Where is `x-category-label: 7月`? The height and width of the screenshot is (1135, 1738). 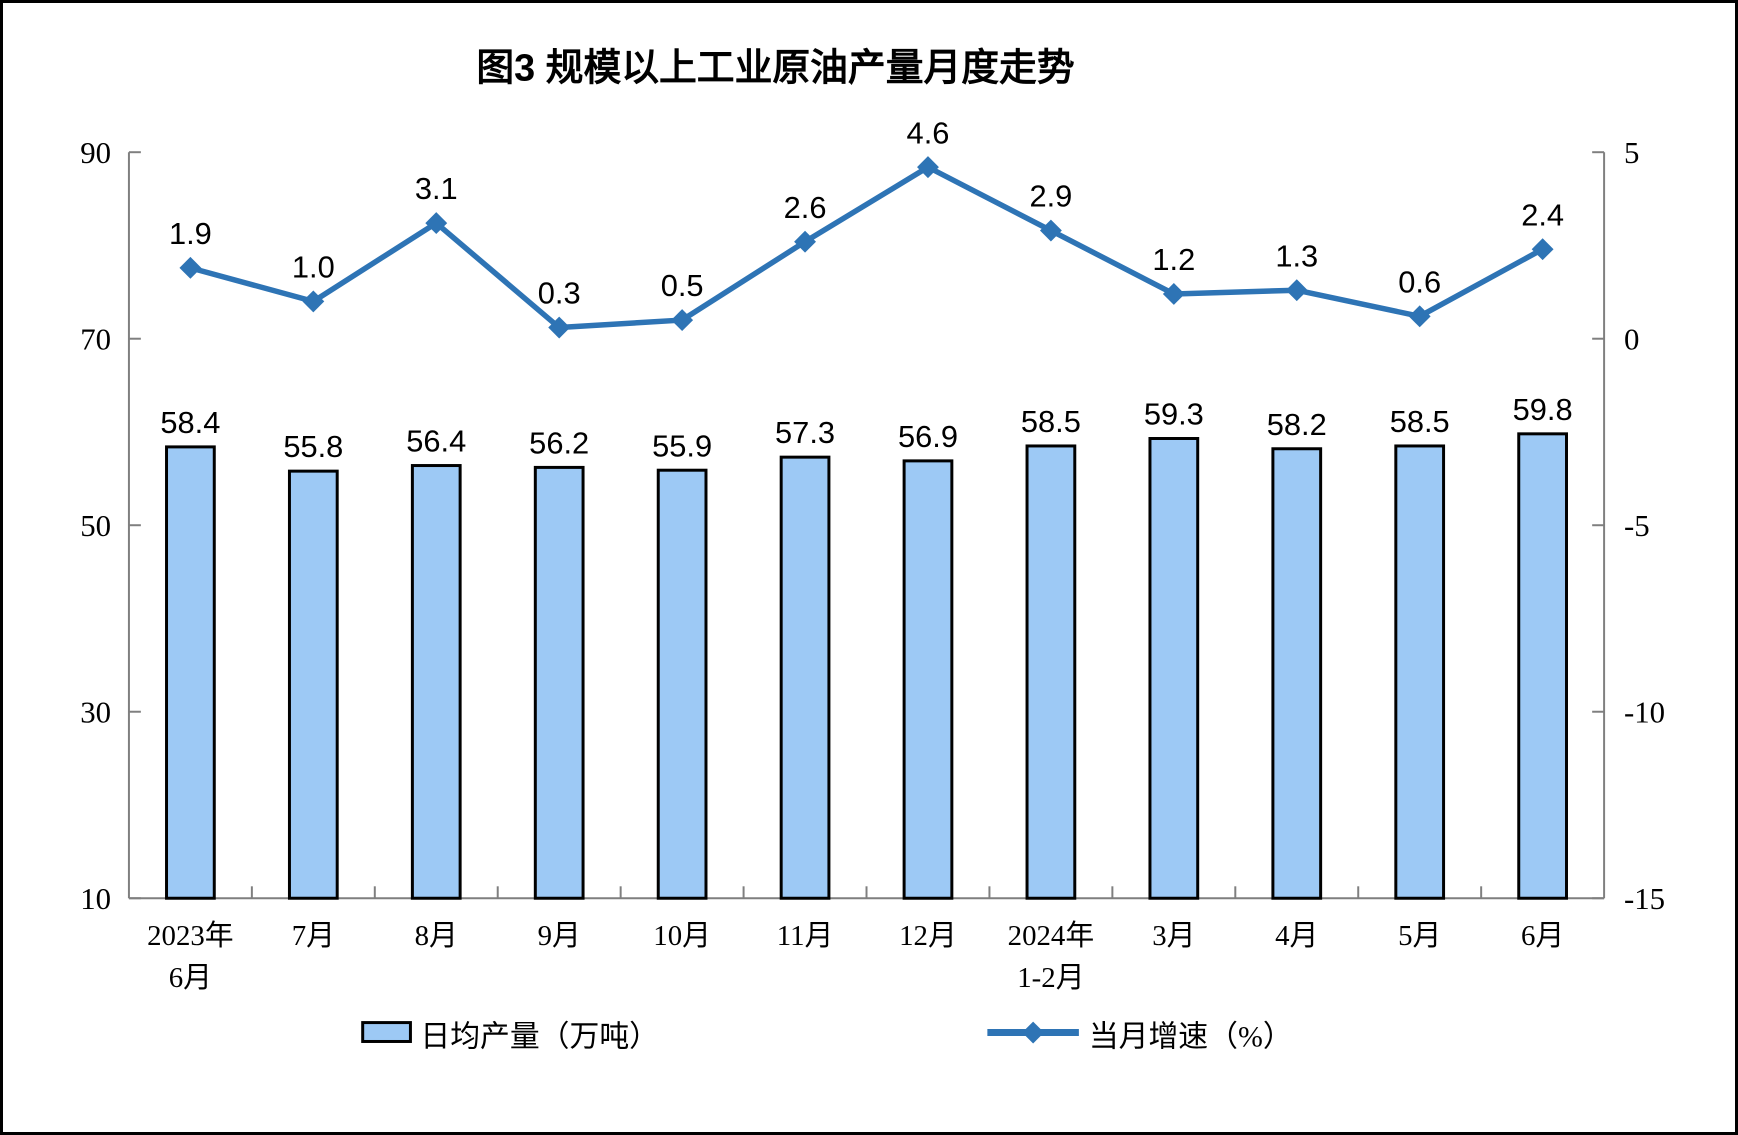
x-category-label: 7月 is located at coordinates (313, 936).